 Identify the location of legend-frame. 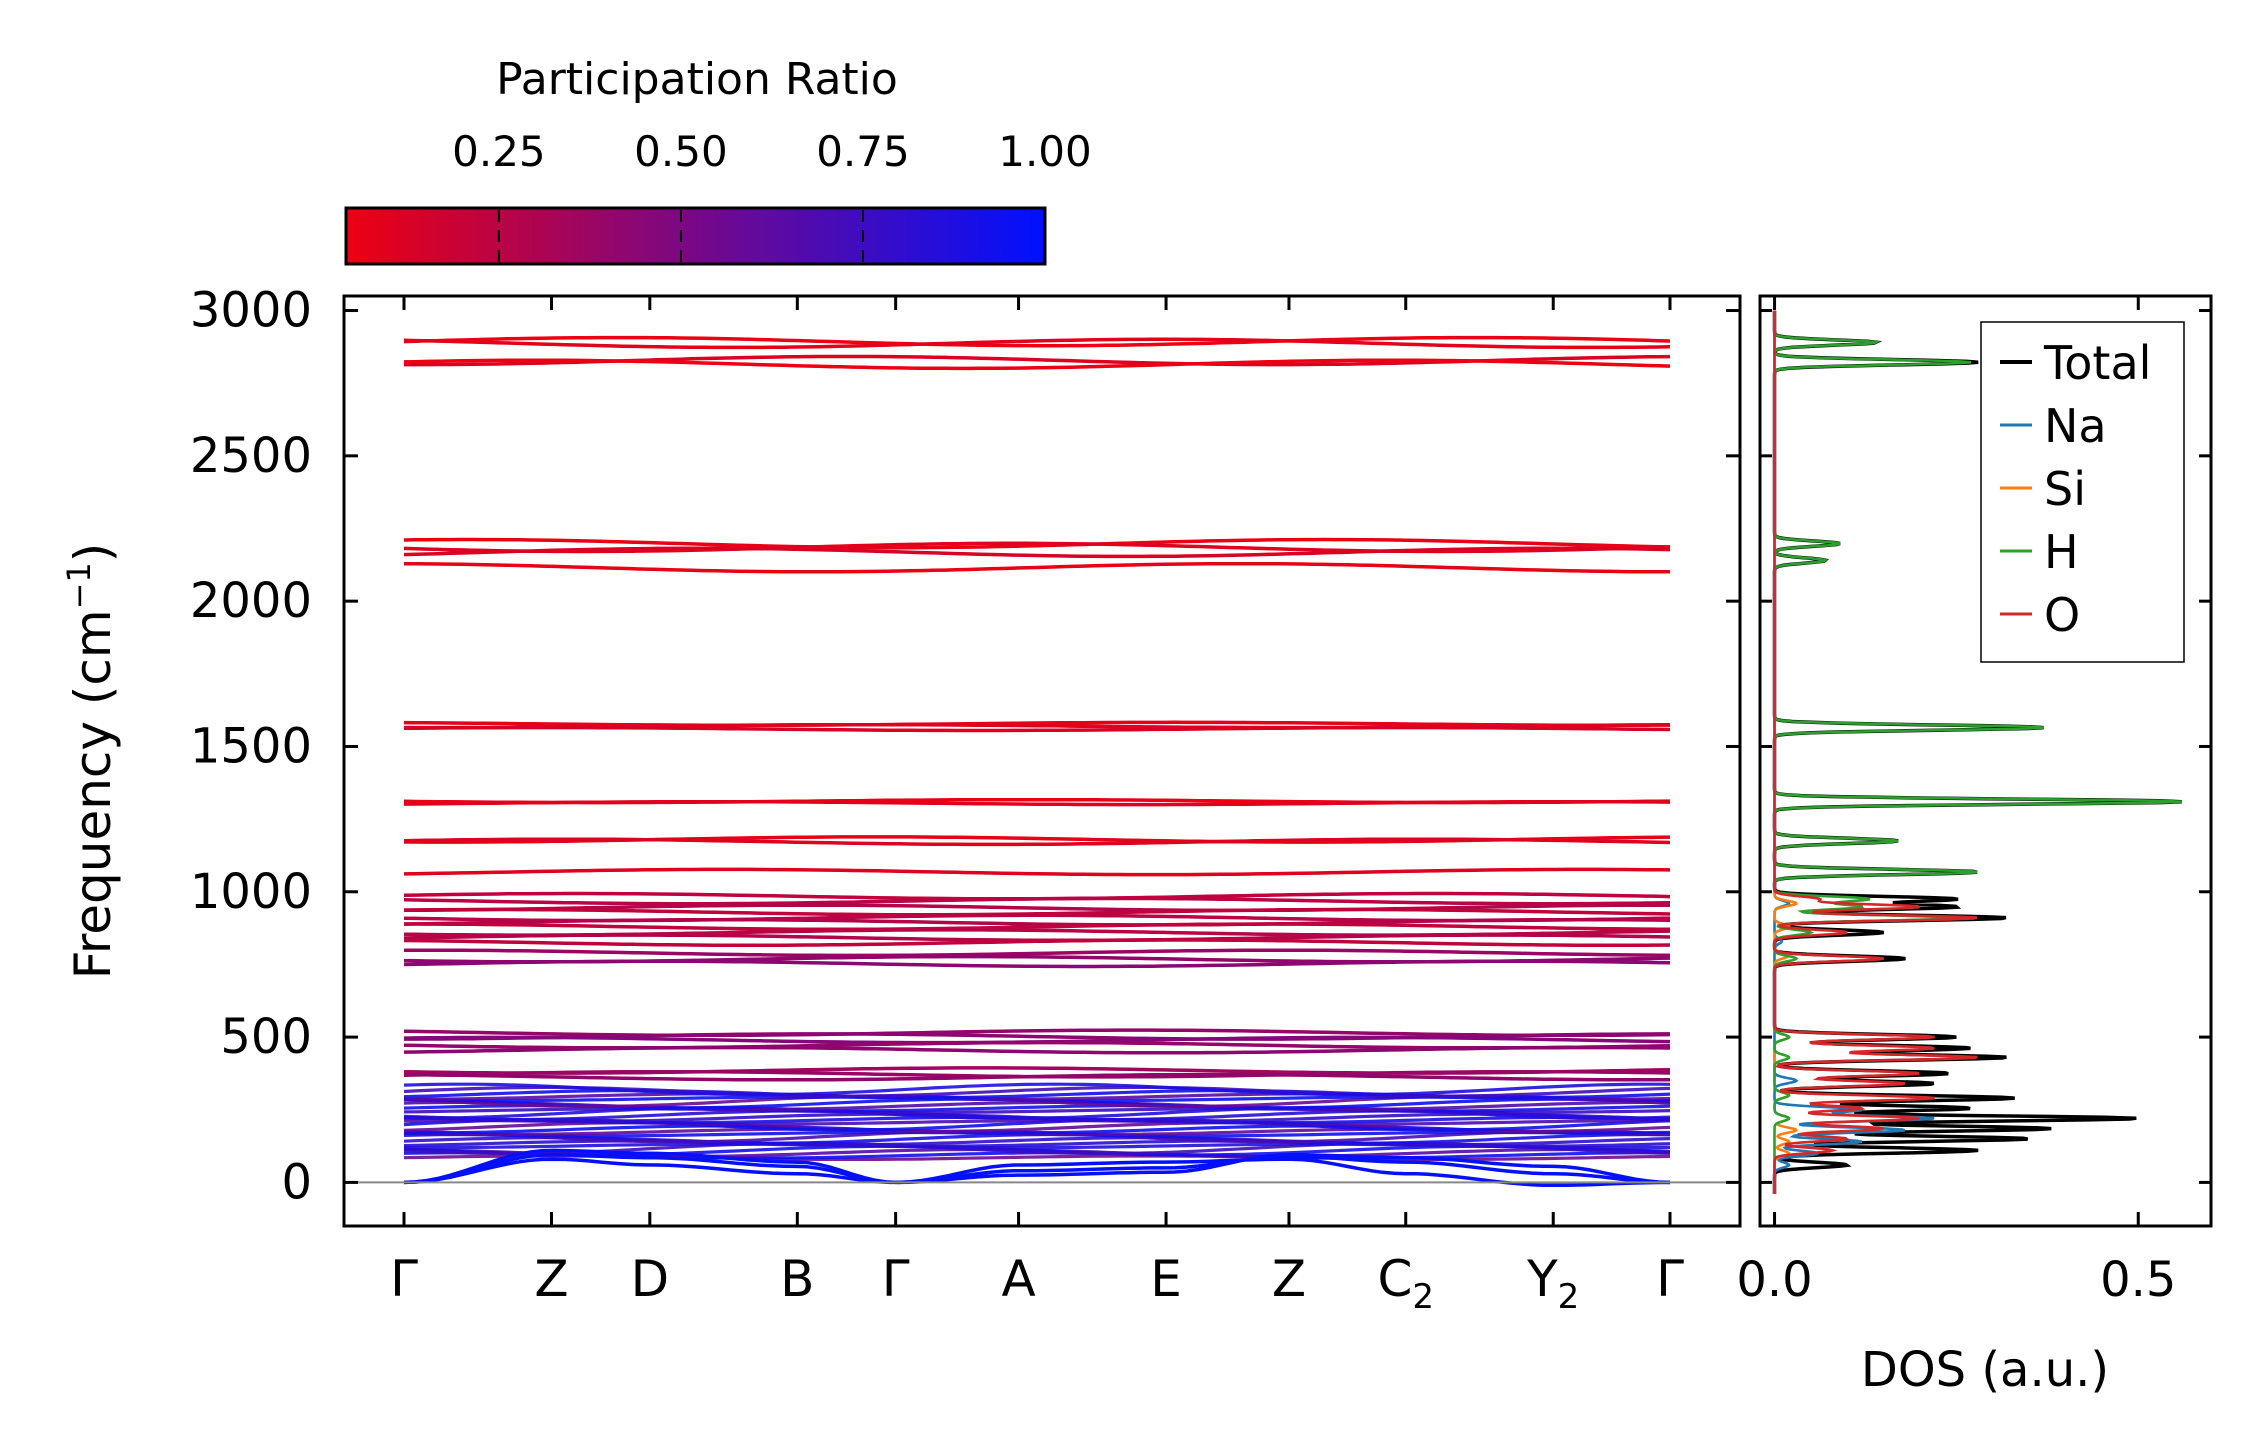
(2082, 492).